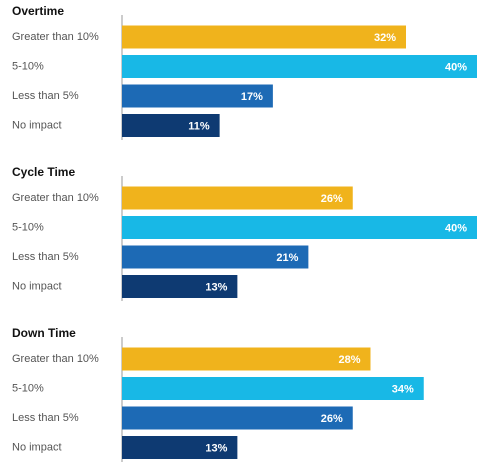 This screenshot has width=487, height=475. What do you see at coordinates (403, 389) in the screenshot?
I see `value-label: 34%` at bounding box center [403, 389].